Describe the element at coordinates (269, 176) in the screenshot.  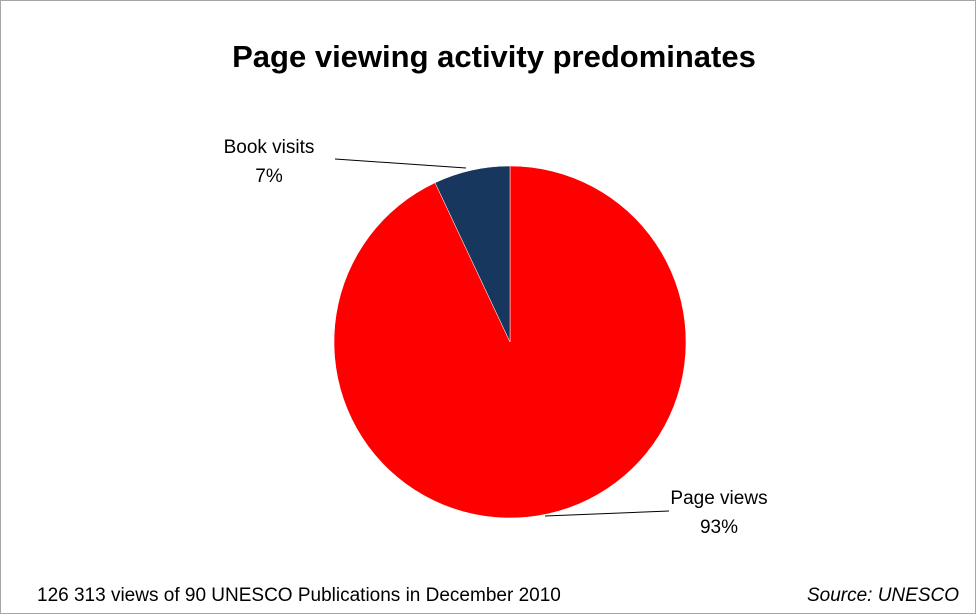
I see `data-label-value: 7%` at that location.